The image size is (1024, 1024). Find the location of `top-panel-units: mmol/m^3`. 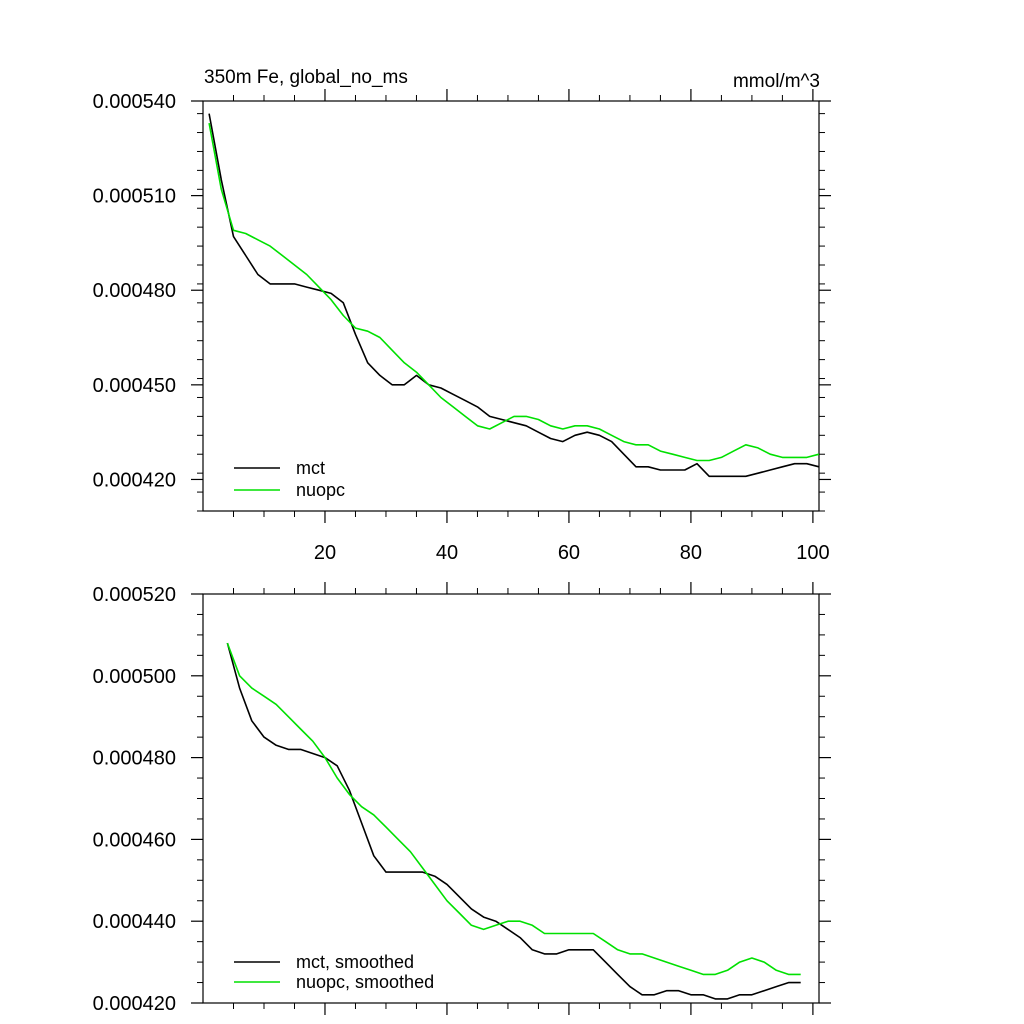

top-panel-units: mmol/m^3 is located at coordinates (776, 81).